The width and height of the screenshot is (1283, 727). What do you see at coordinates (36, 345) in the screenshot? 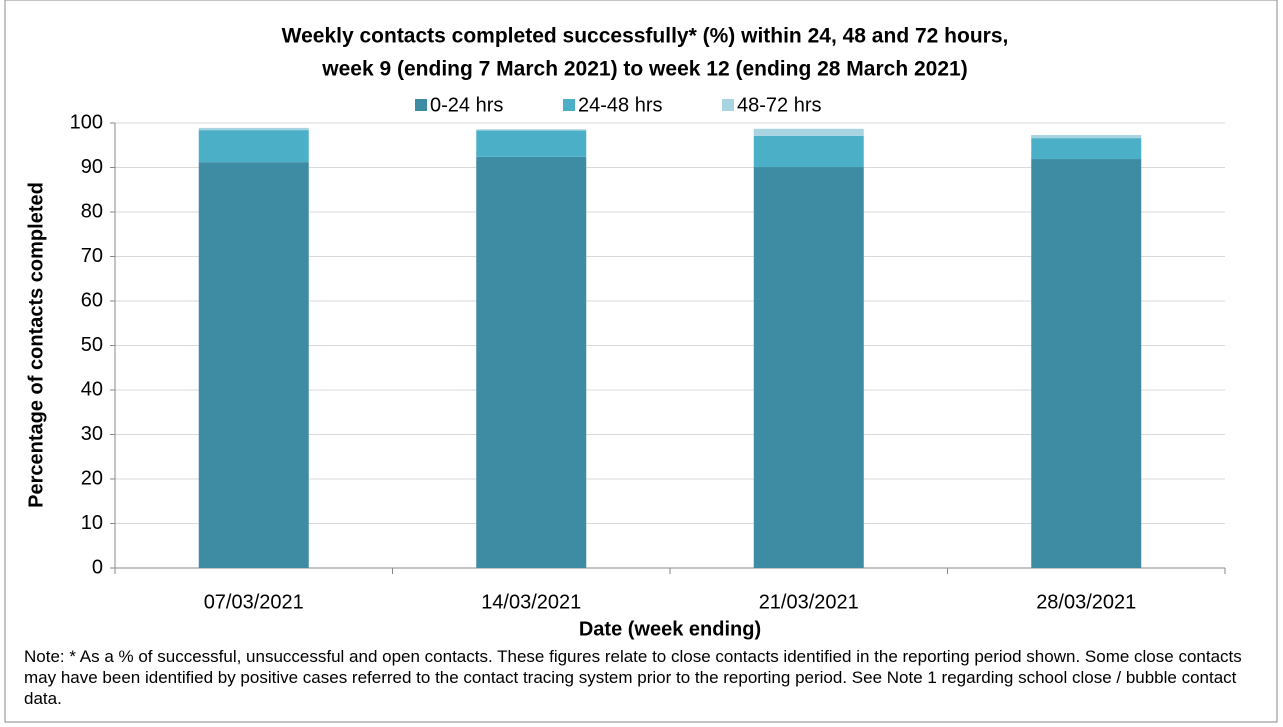
I see `y-axis-label: Percentage of contacts completed` at bounding box center [36, 345].